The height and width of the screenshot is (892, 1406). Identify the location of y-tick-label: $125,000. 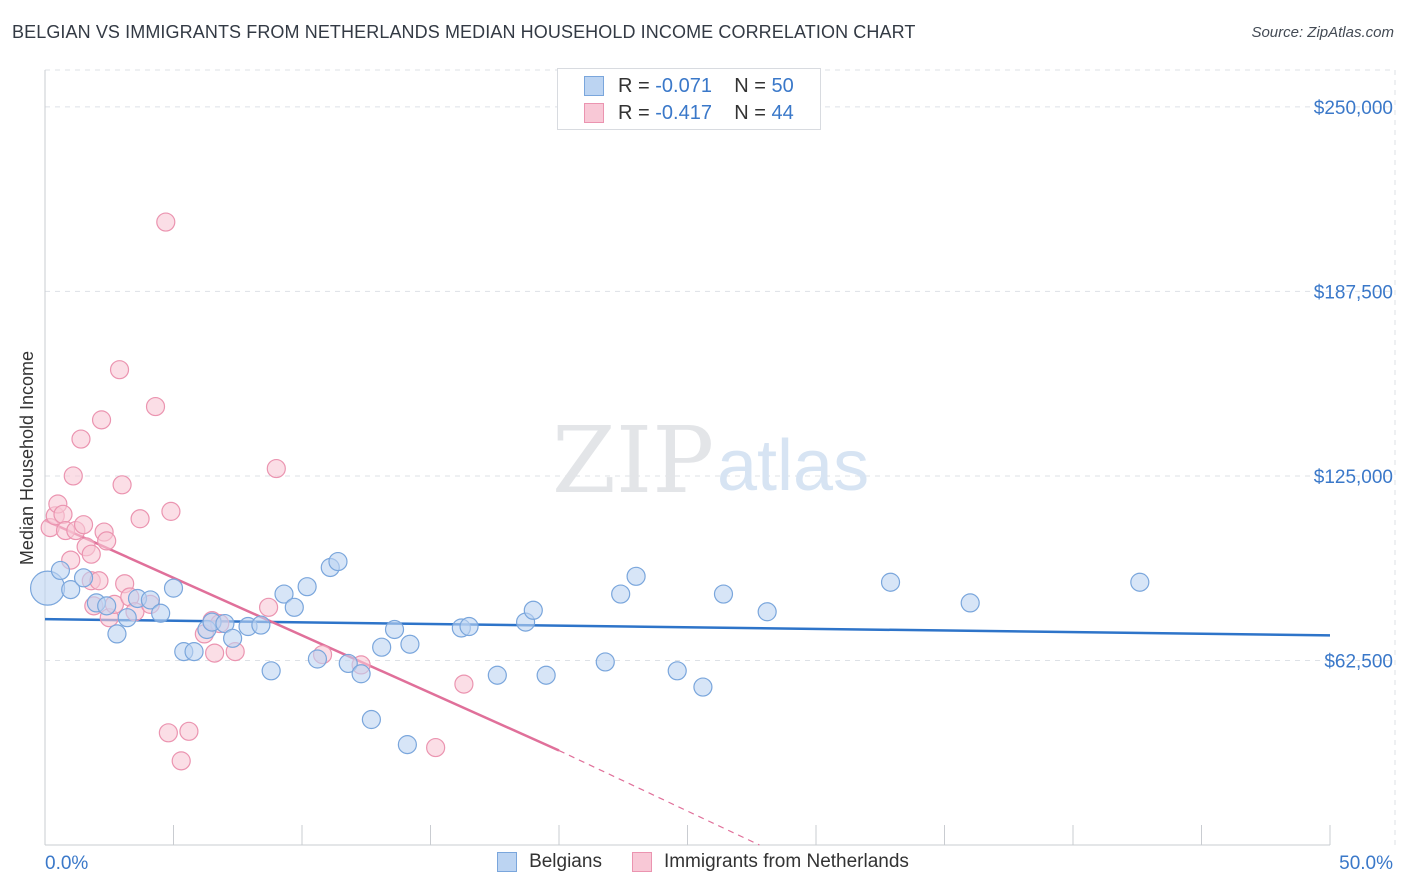
(1353, 477).